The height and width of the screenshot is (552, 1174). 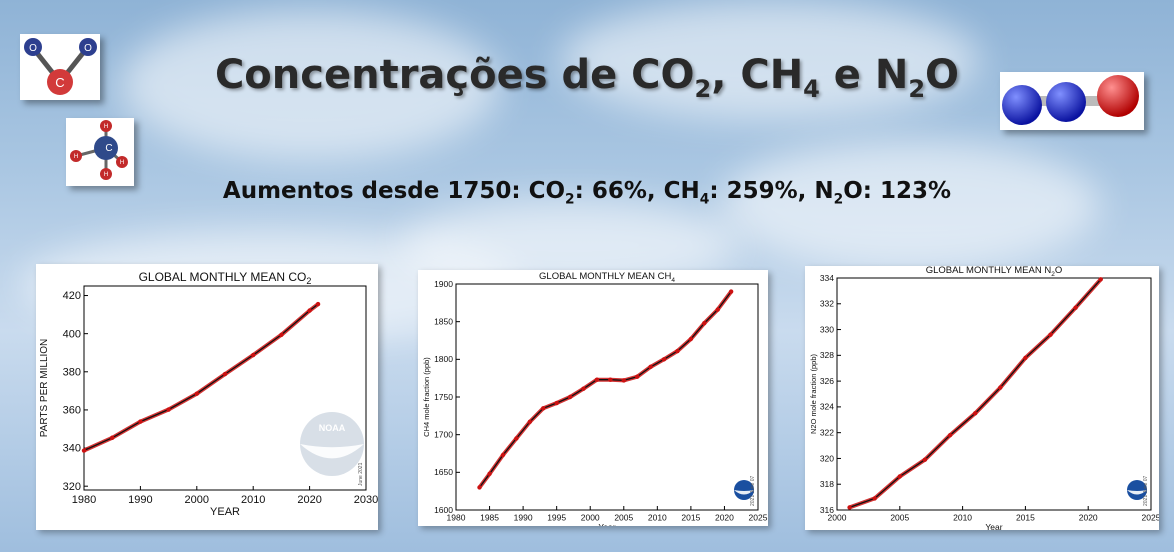 I want to click on y-tick-label: 1700, so click(x=443, y=435).